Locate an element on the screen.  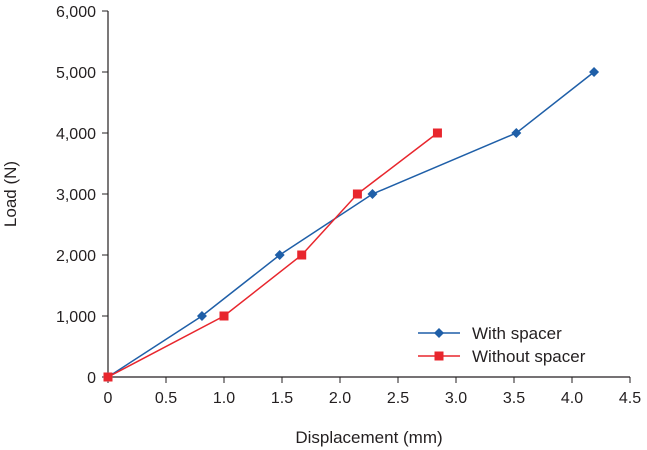
legend-label-without-spacer: Without spacer is located at coordinates (529, 356).